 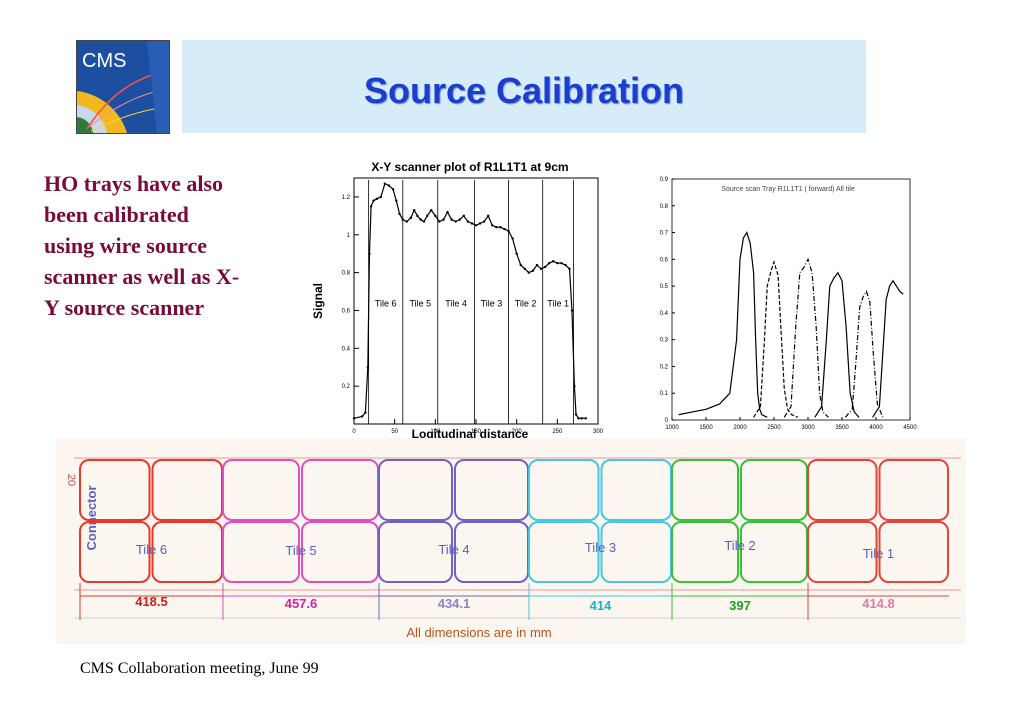 I want to click on y-tick-label: 0.2, so click(x=346, y=387).